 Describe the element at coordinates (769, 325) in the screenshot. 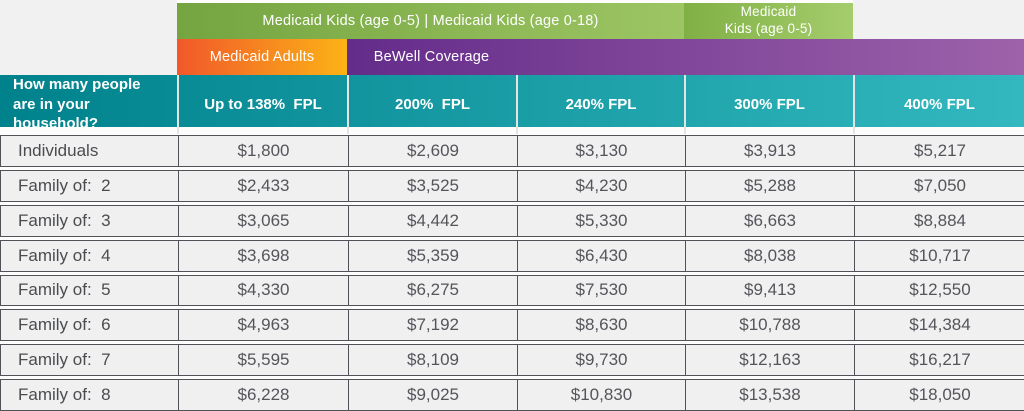

I see `value-cell: $10,788` at that location.